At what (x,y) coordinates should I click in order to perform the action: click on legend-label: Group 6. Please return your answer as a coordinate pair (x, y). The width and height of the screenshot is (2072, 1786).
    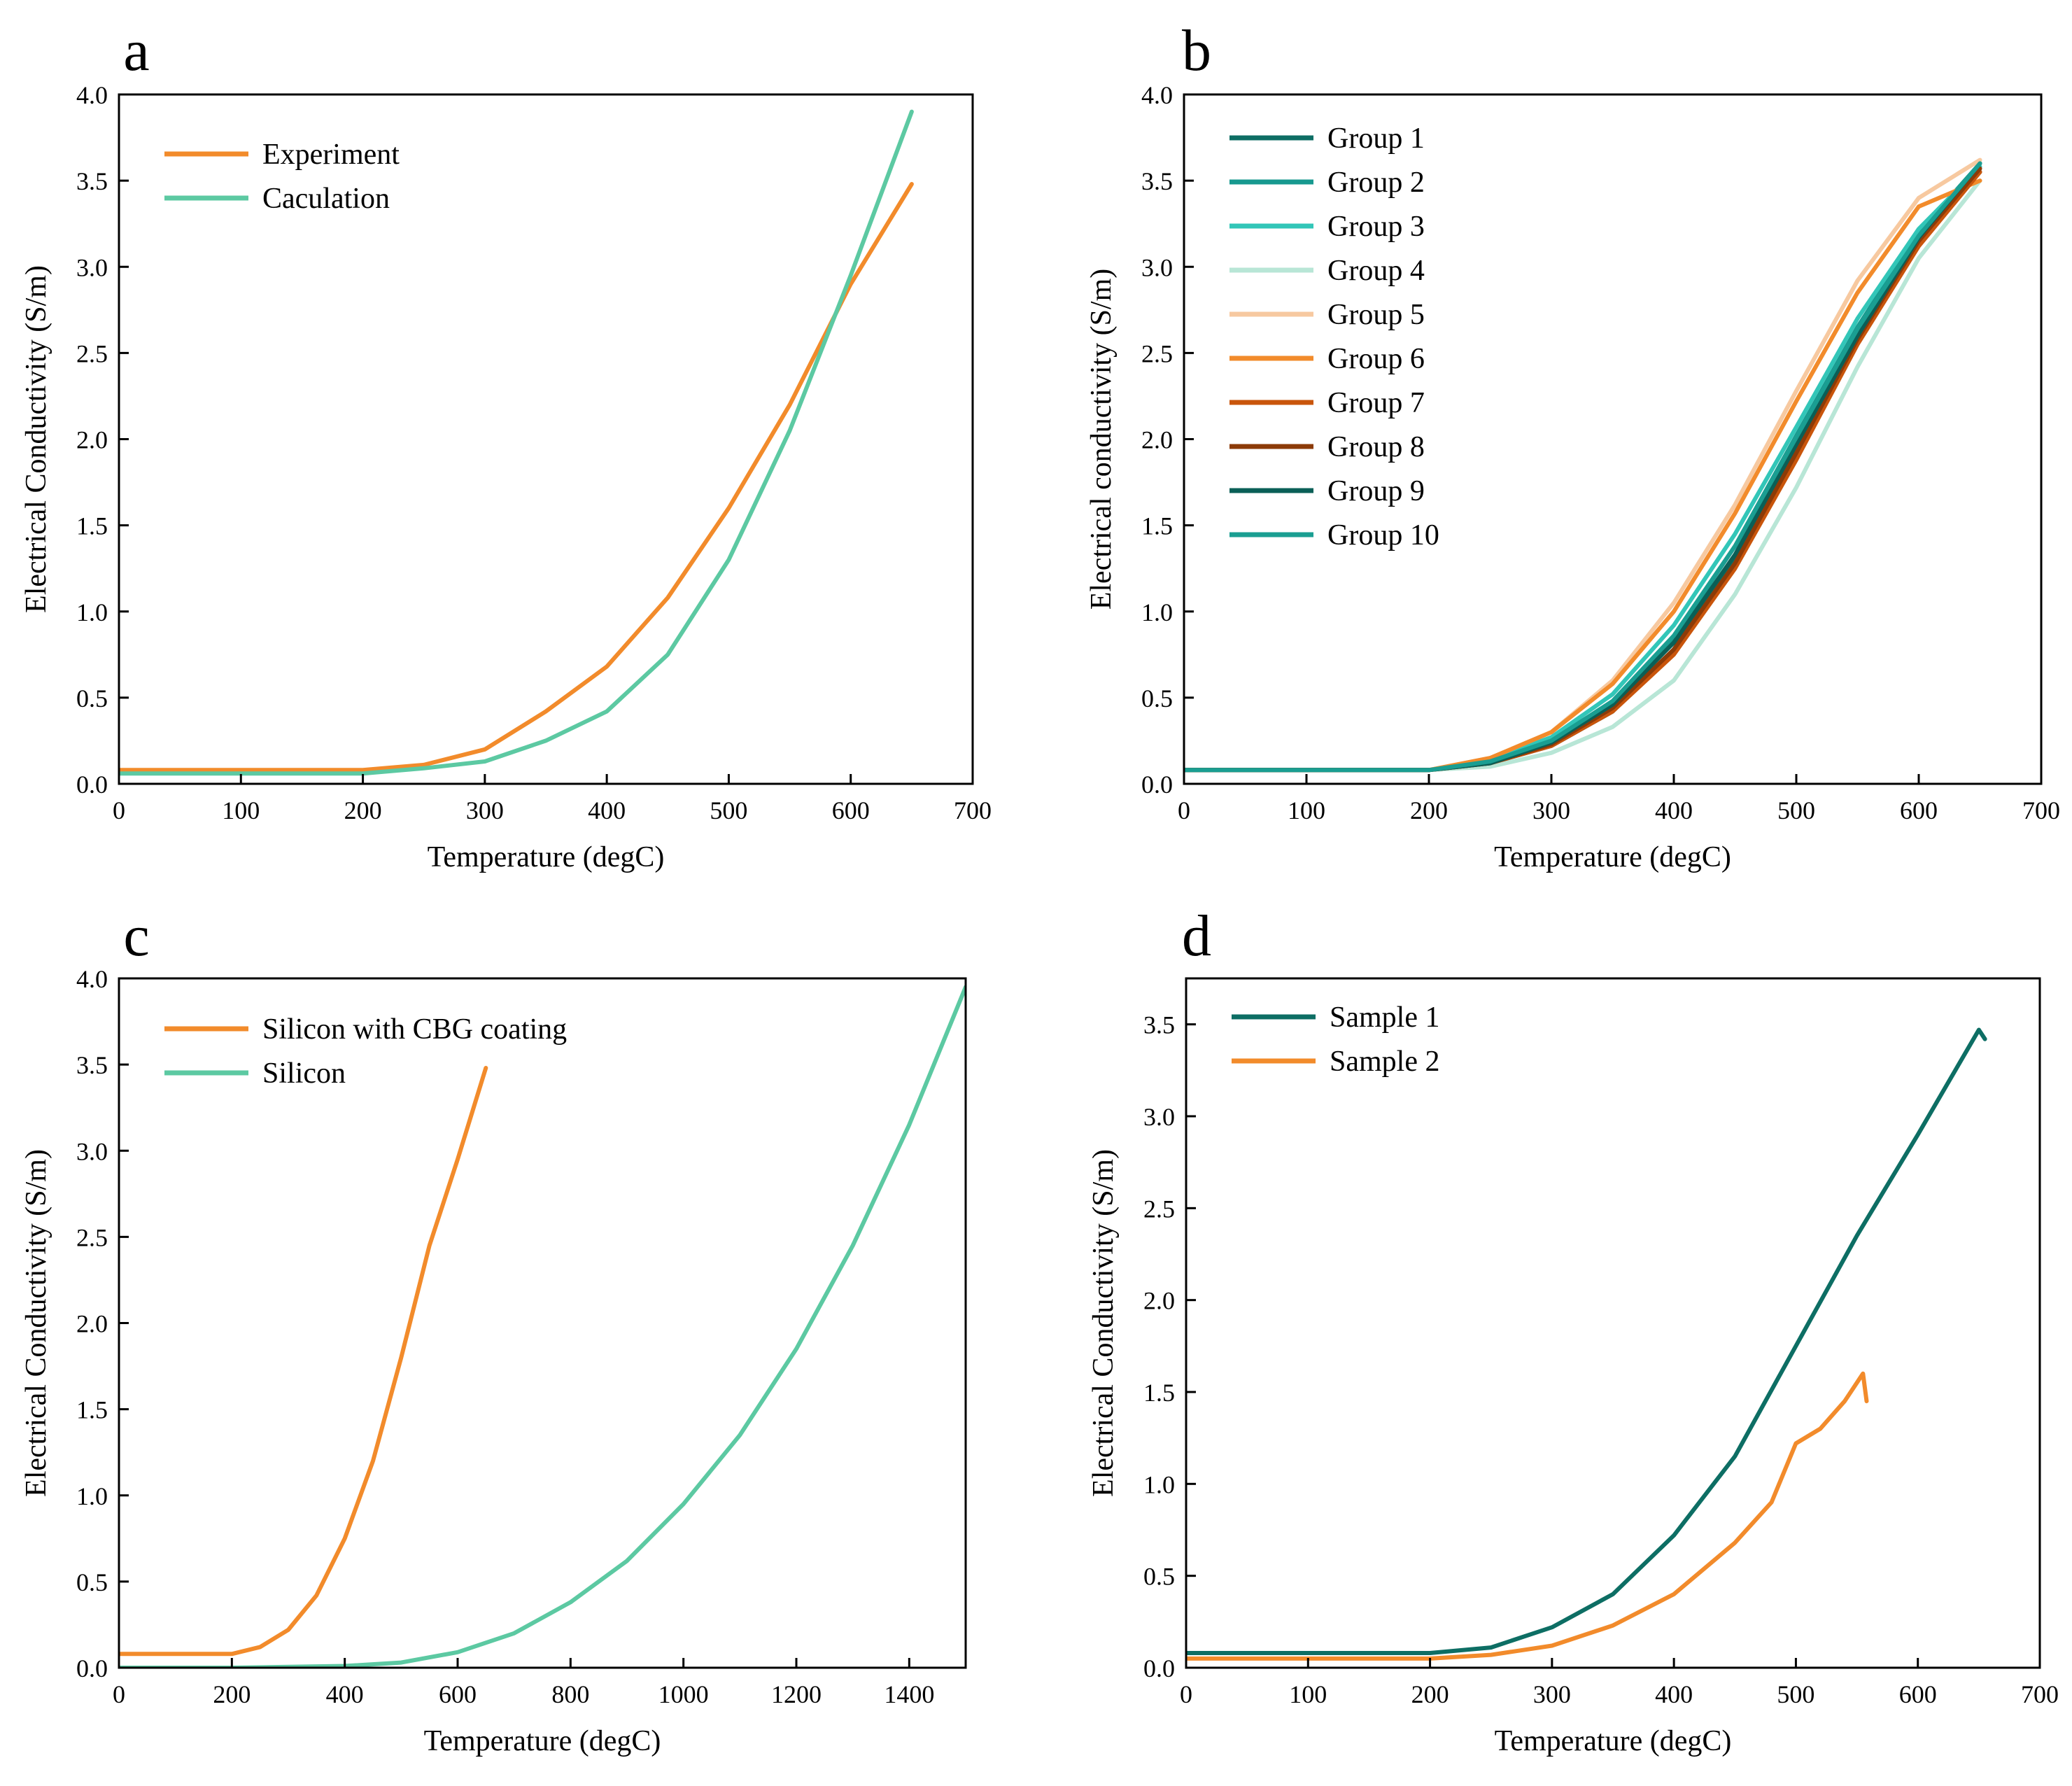
    Looking at the image, I should click on (1376, 359).